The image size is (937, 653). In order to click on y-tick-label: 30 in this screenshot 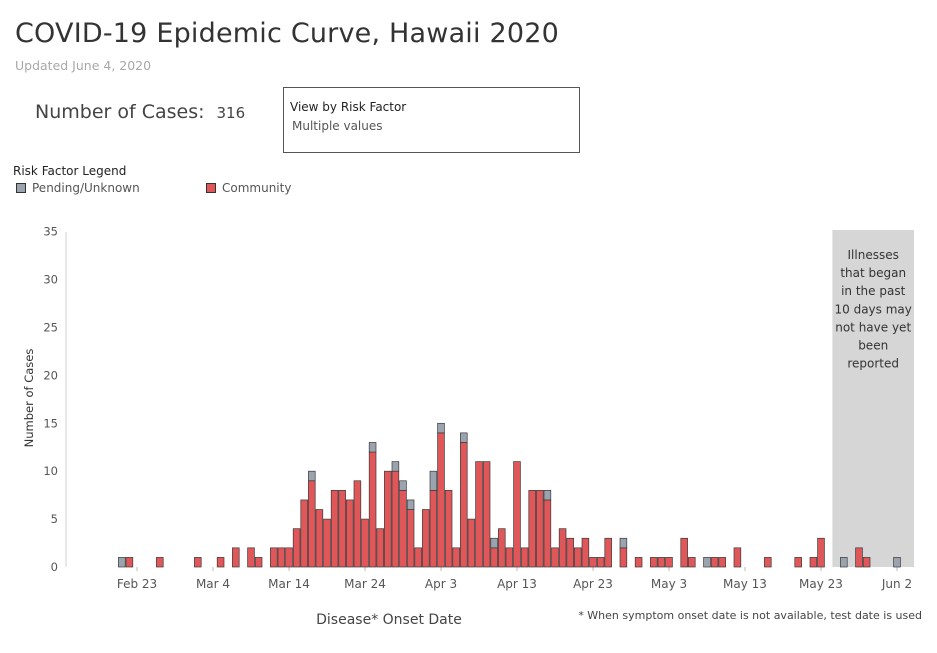, I will do `click(50, 280)`.